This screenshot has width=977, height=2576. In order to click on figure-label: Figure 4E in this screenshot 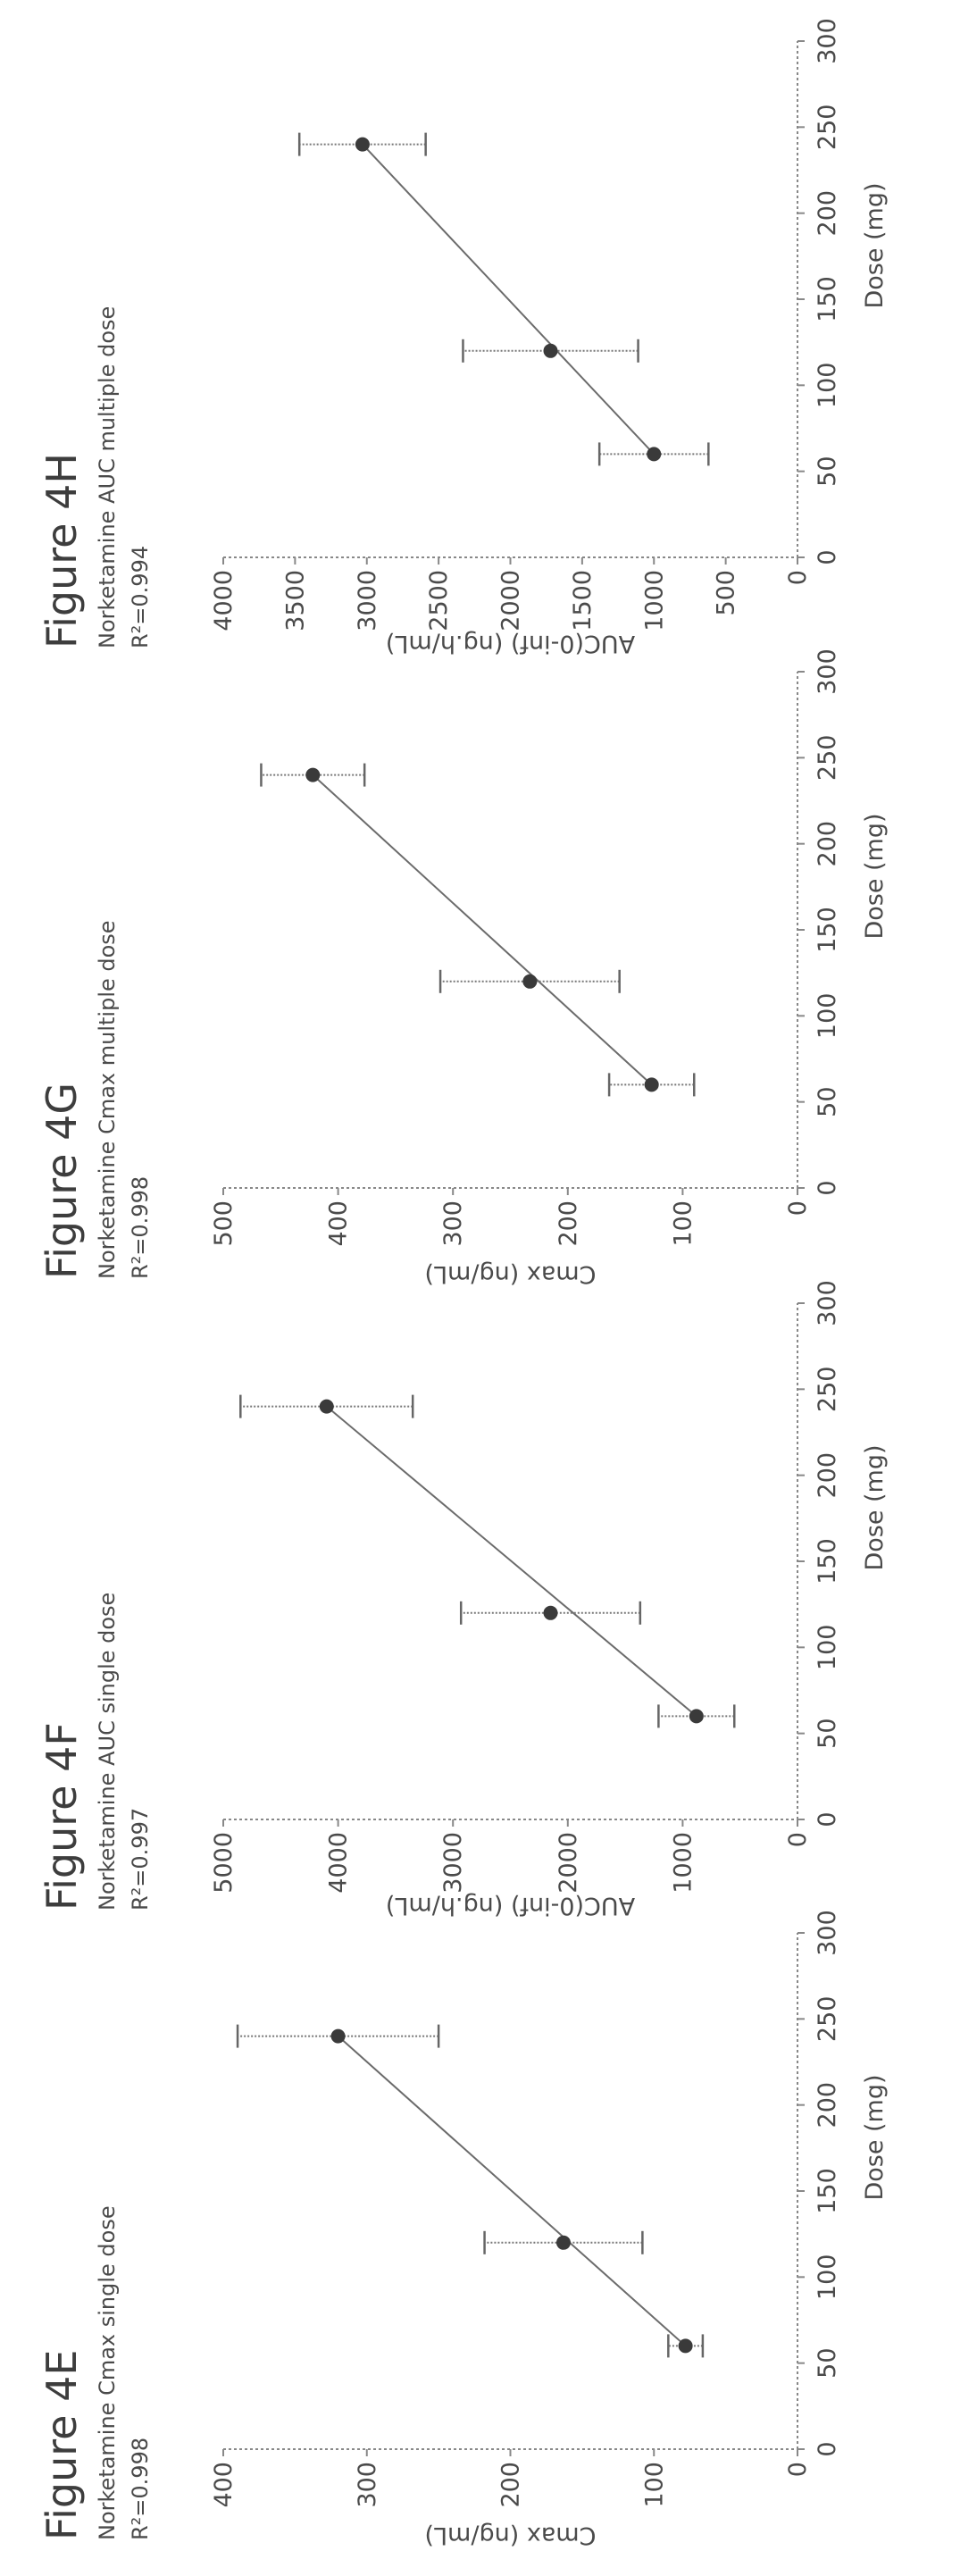, I will do `click(62, 2445)`.